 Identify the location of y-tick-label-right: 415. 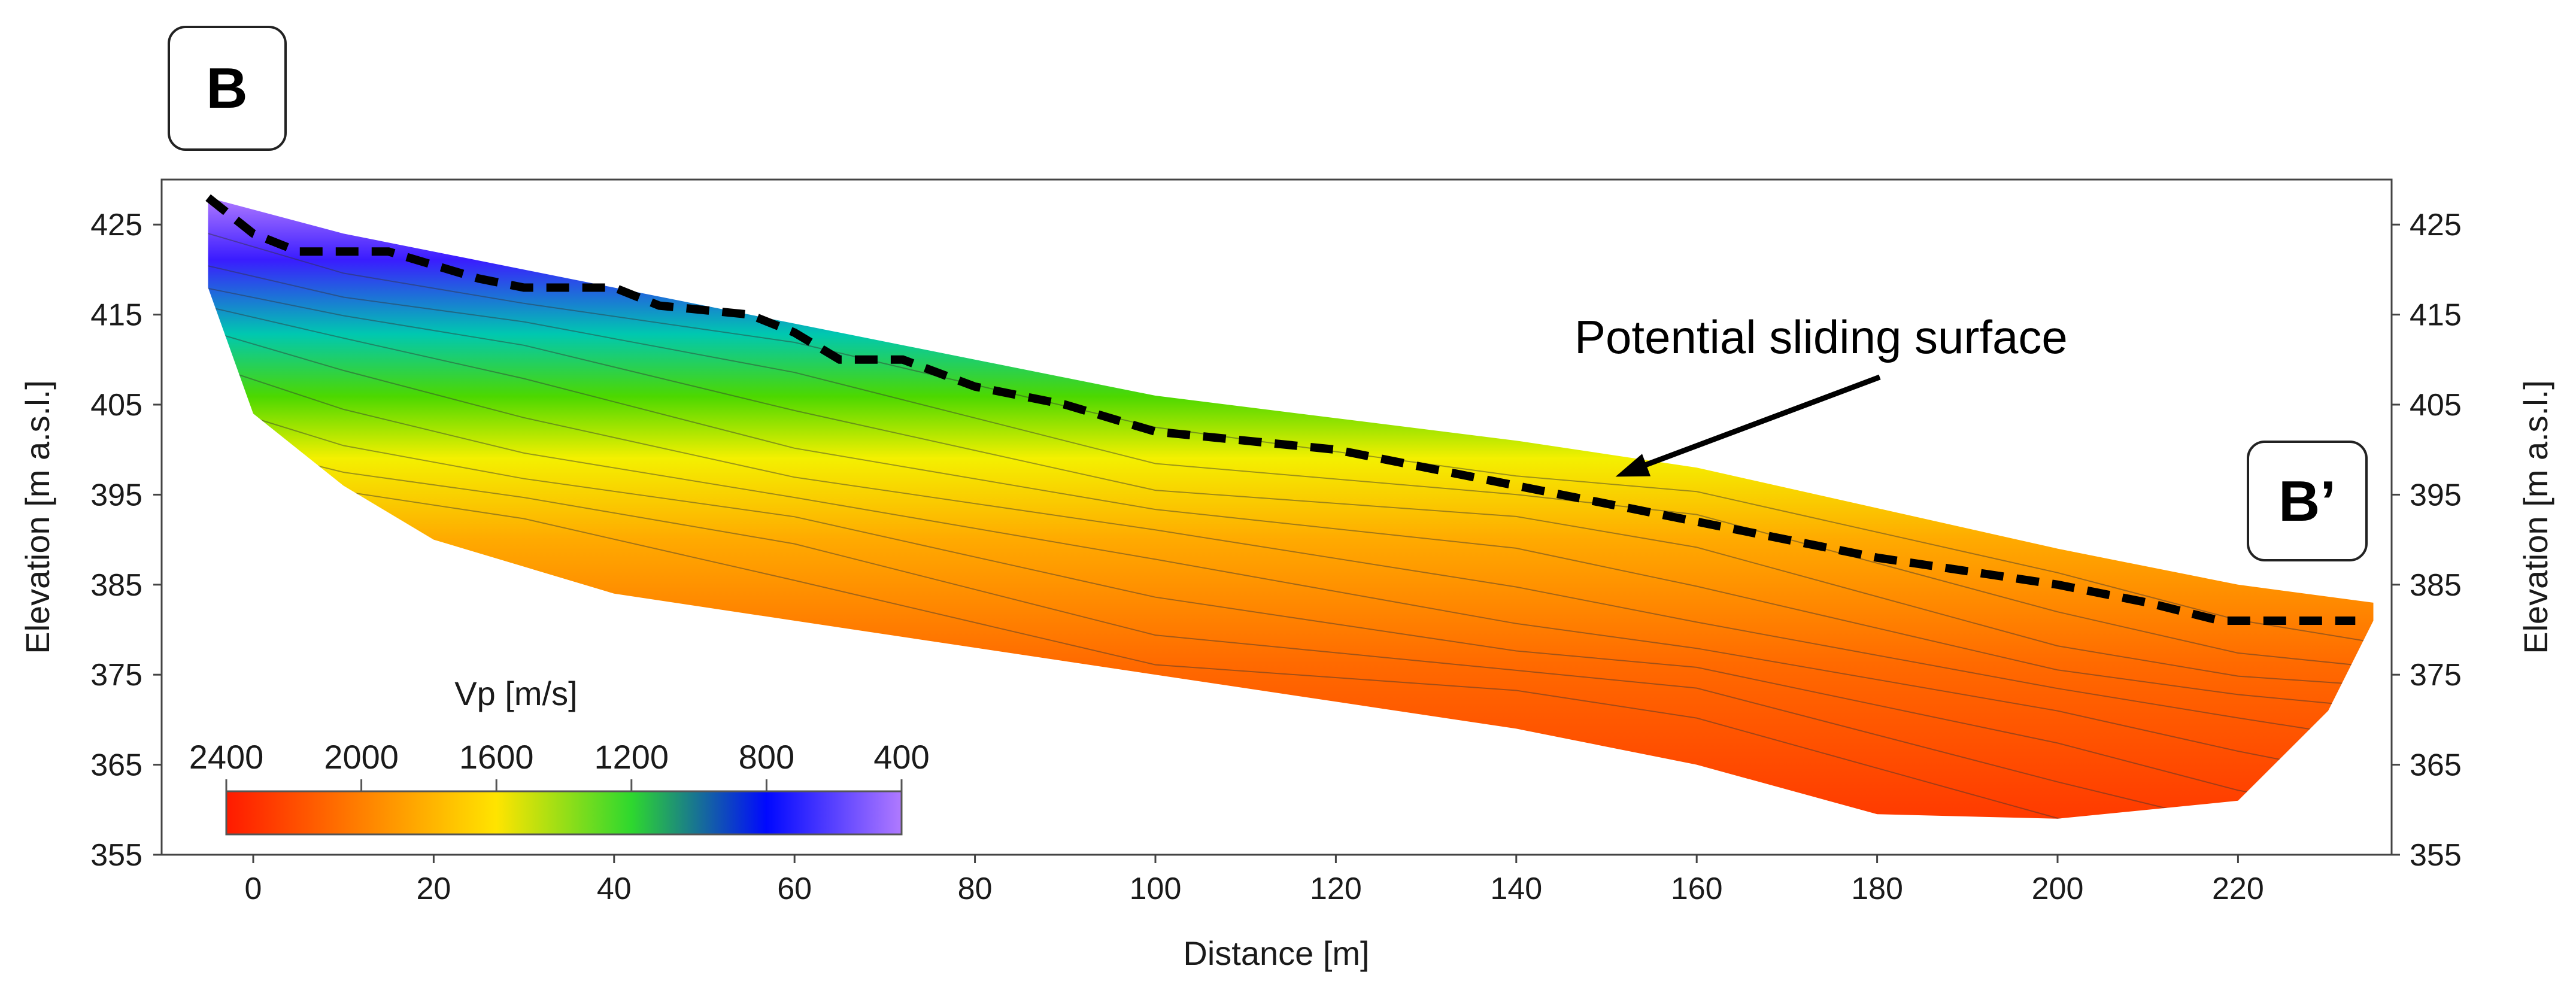
(2436, 315).